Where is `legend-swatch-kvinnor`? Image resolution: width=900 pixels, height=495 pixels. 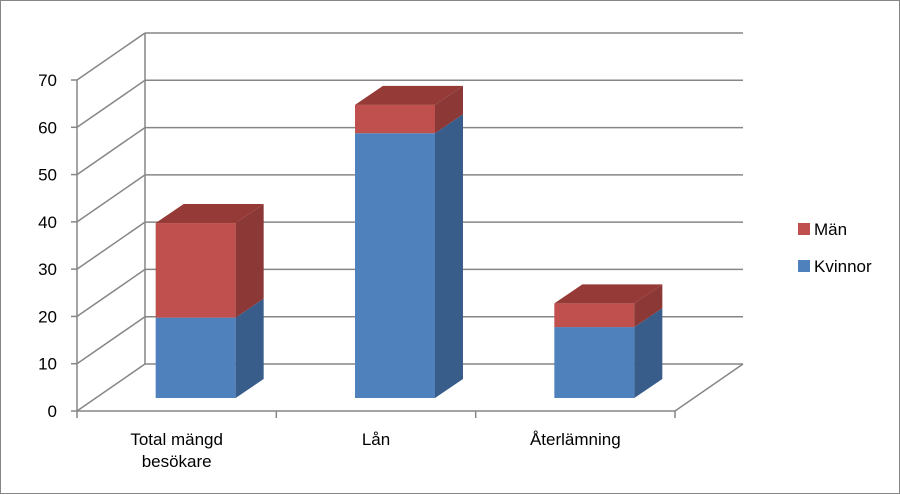 legend-swatch-kvinnor is located at coordinates (804, 266).